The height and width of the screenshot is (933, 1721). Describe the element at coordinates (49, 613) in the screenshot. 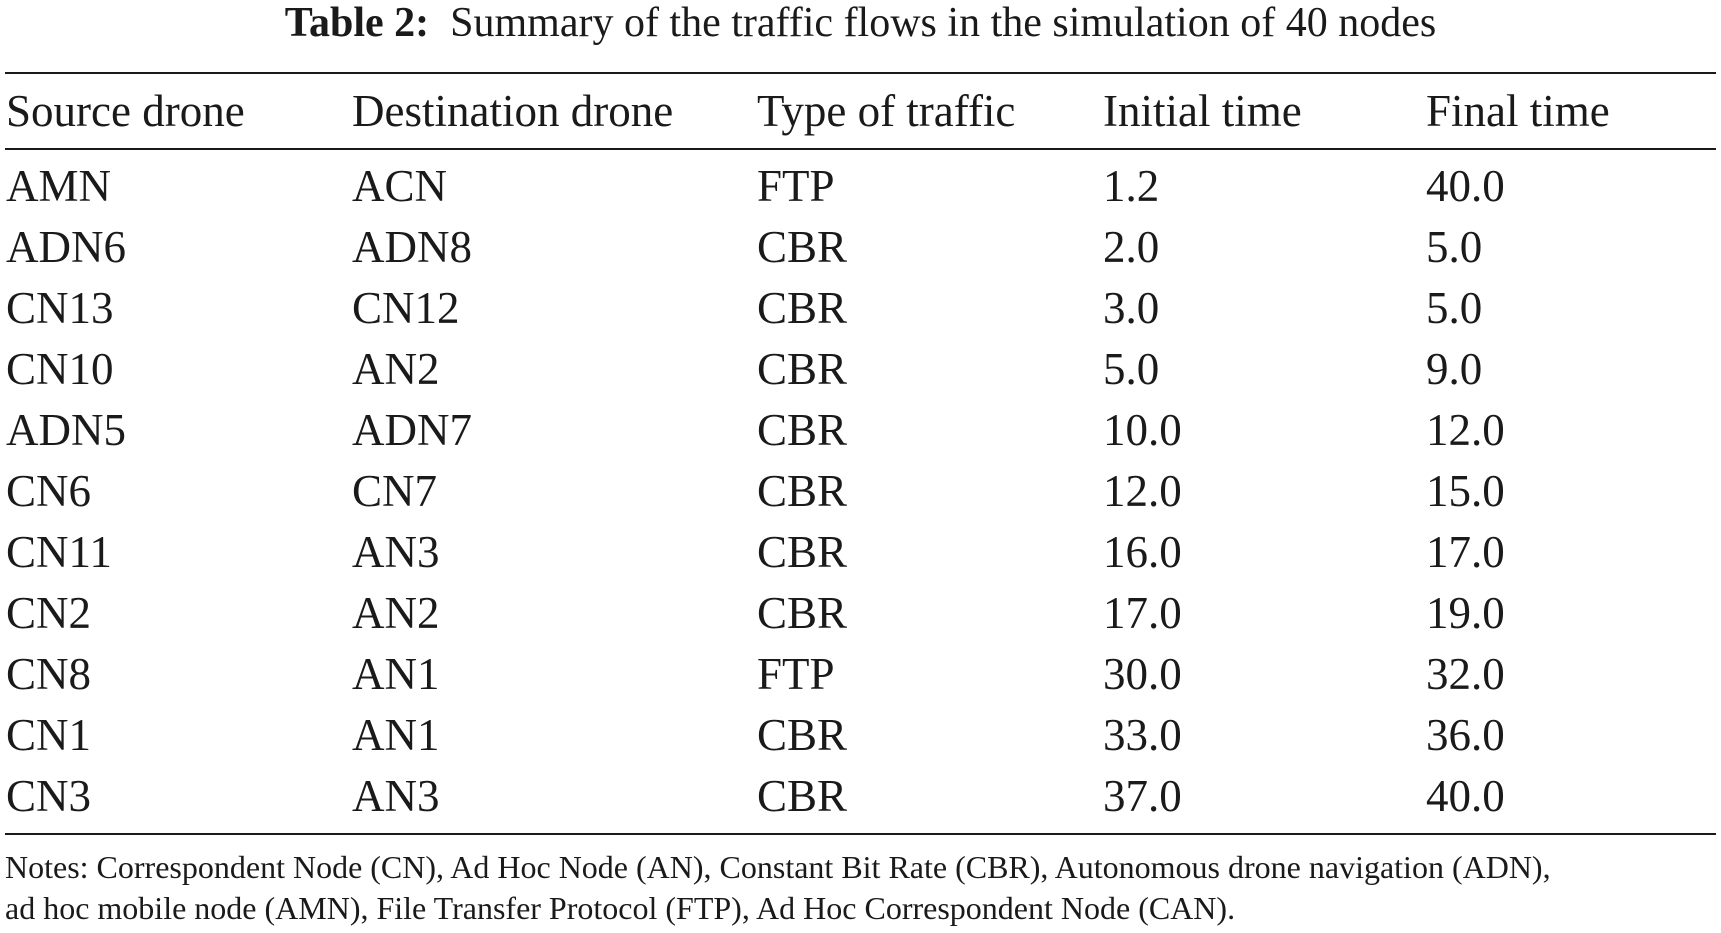

I see `cell-source: CN2` at that location.